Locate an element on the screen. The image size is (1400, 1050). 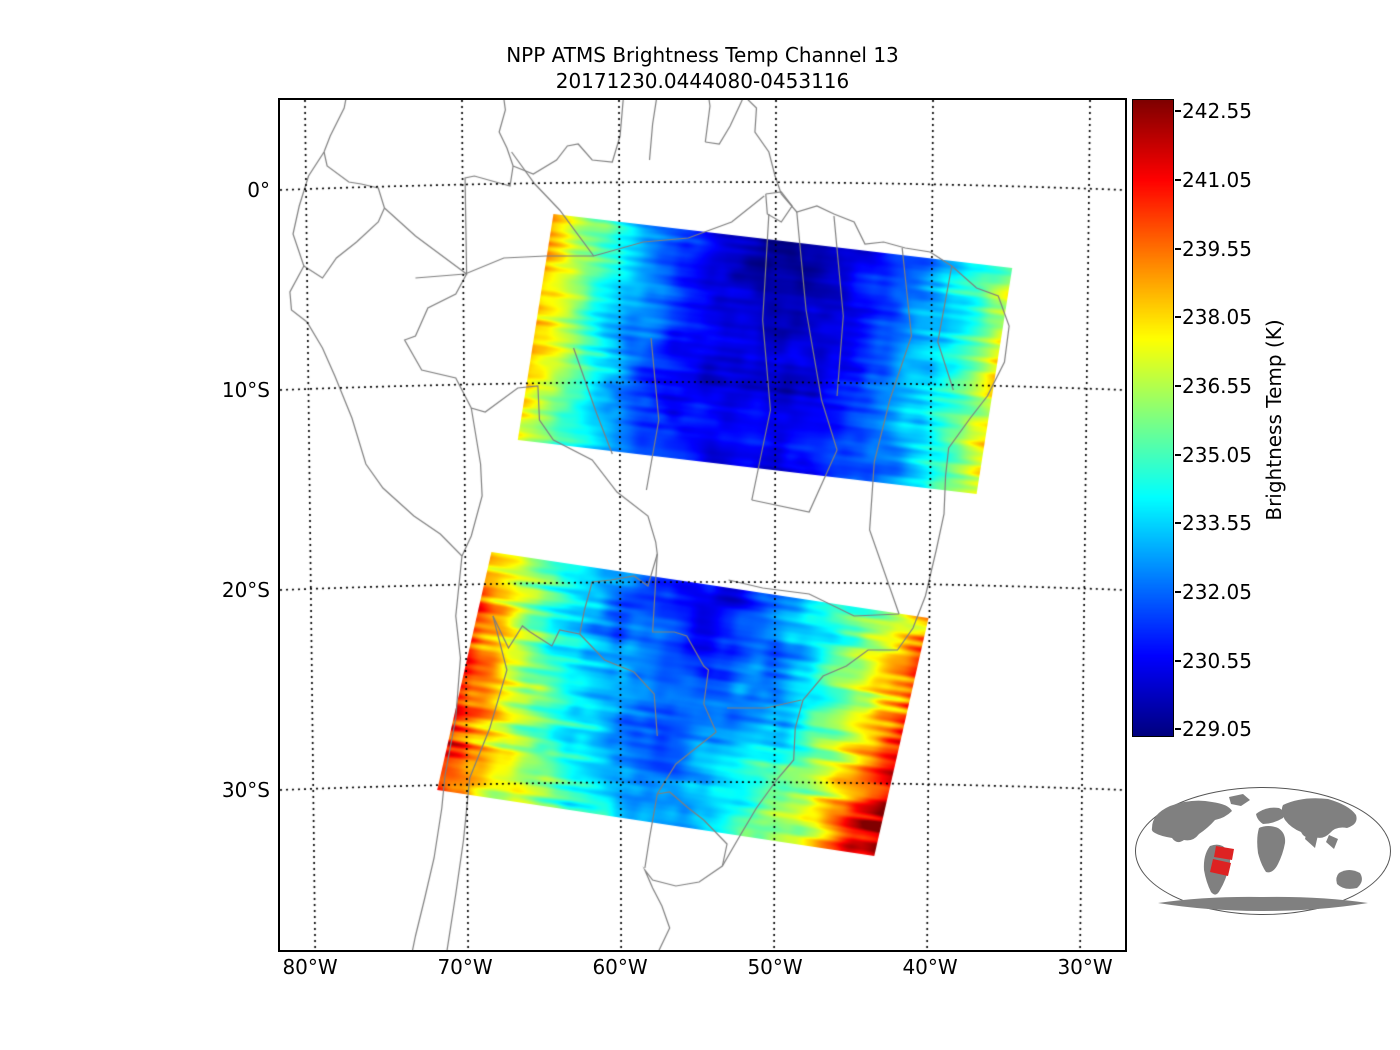
swath-footprint-highlight is located at coordinates (1222, 861).